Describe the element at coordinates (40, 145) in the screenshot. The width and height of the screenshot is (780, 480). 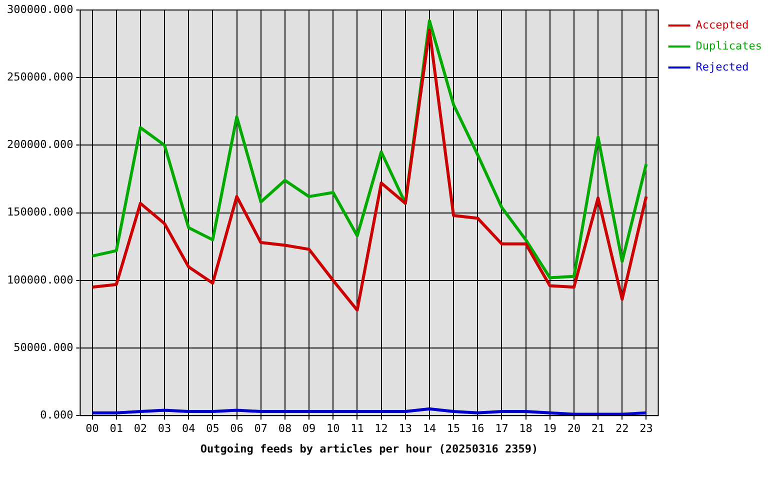
I see `y-tick-label: 200000.000` at that location.